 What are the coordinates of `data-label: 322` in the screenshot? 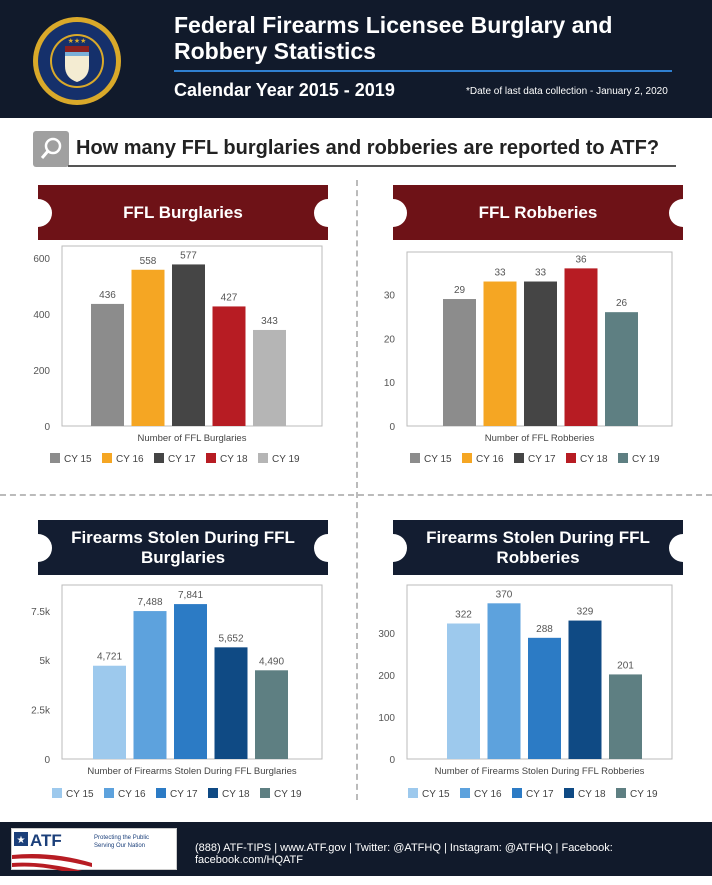 It's located at (463, 615).